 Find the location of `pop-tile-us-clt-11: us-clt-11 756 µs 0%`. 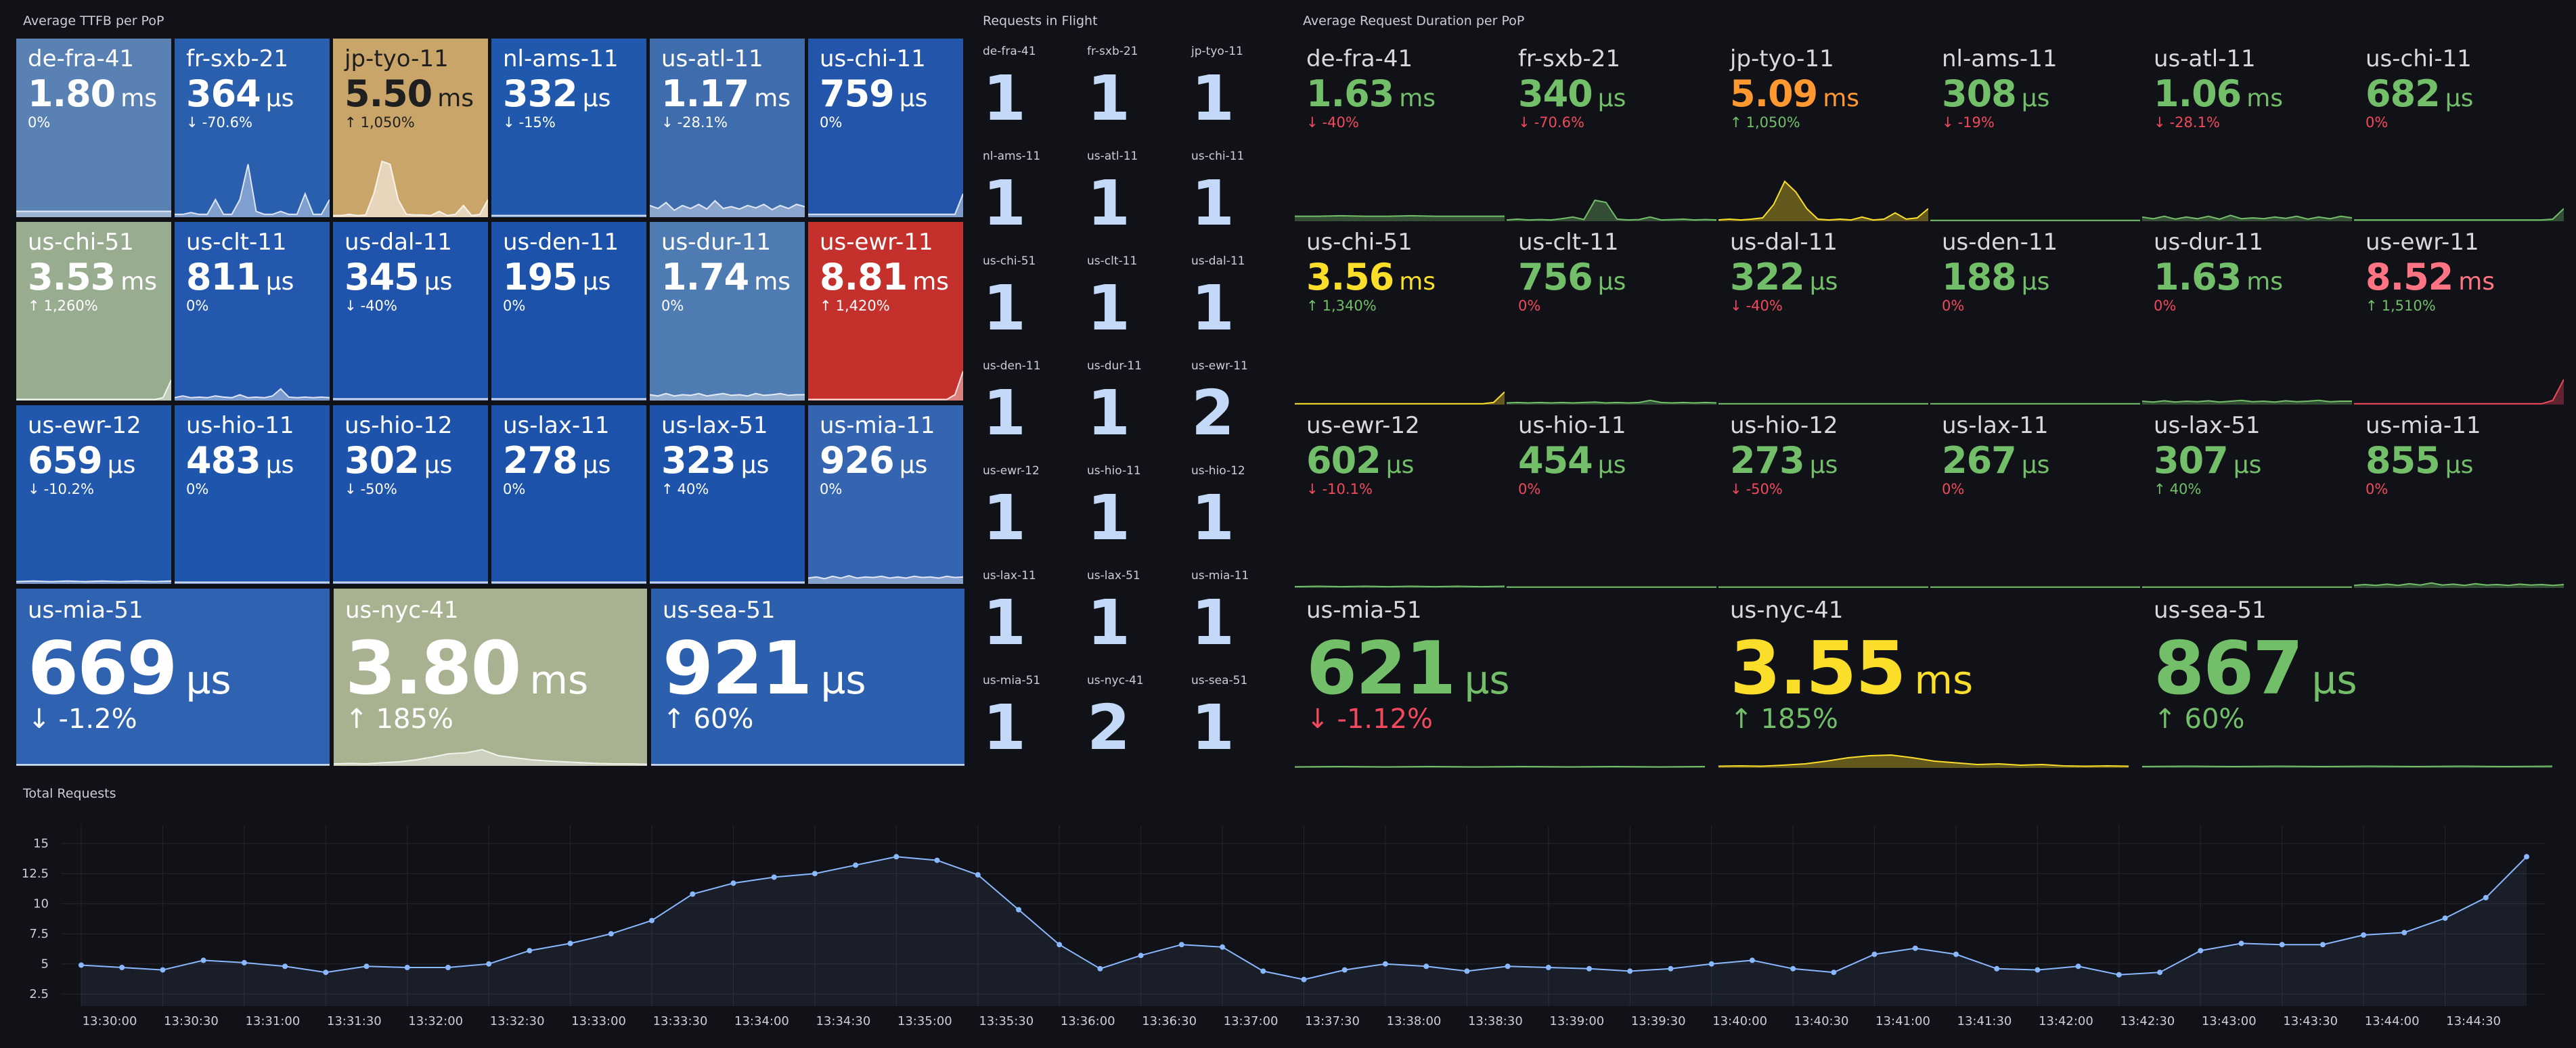

pop-tile-us-clt-11: us-clt-11 756 µs 0% is located at coordinates (1611, 313).